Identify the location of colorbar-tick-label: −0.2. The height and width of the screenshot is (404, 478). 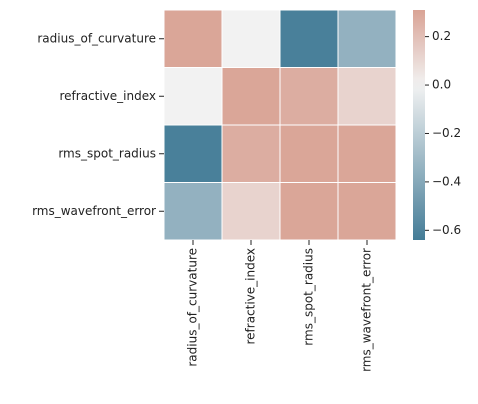
(446, 133).